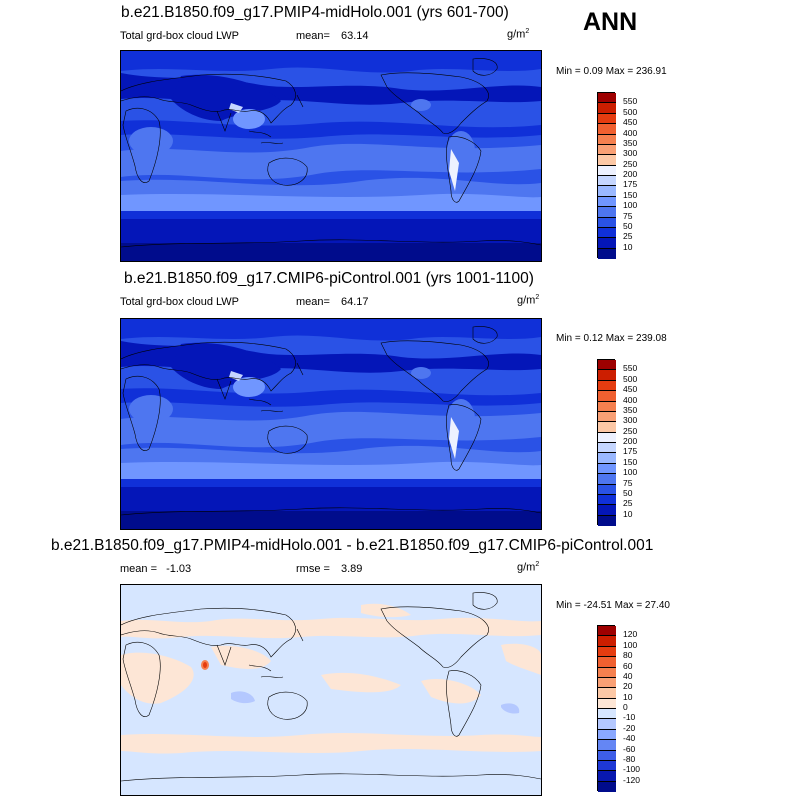 This screenshot has height=800, width=800. I want to click on panel-1-mean-label: mean=, so click(313, 36).